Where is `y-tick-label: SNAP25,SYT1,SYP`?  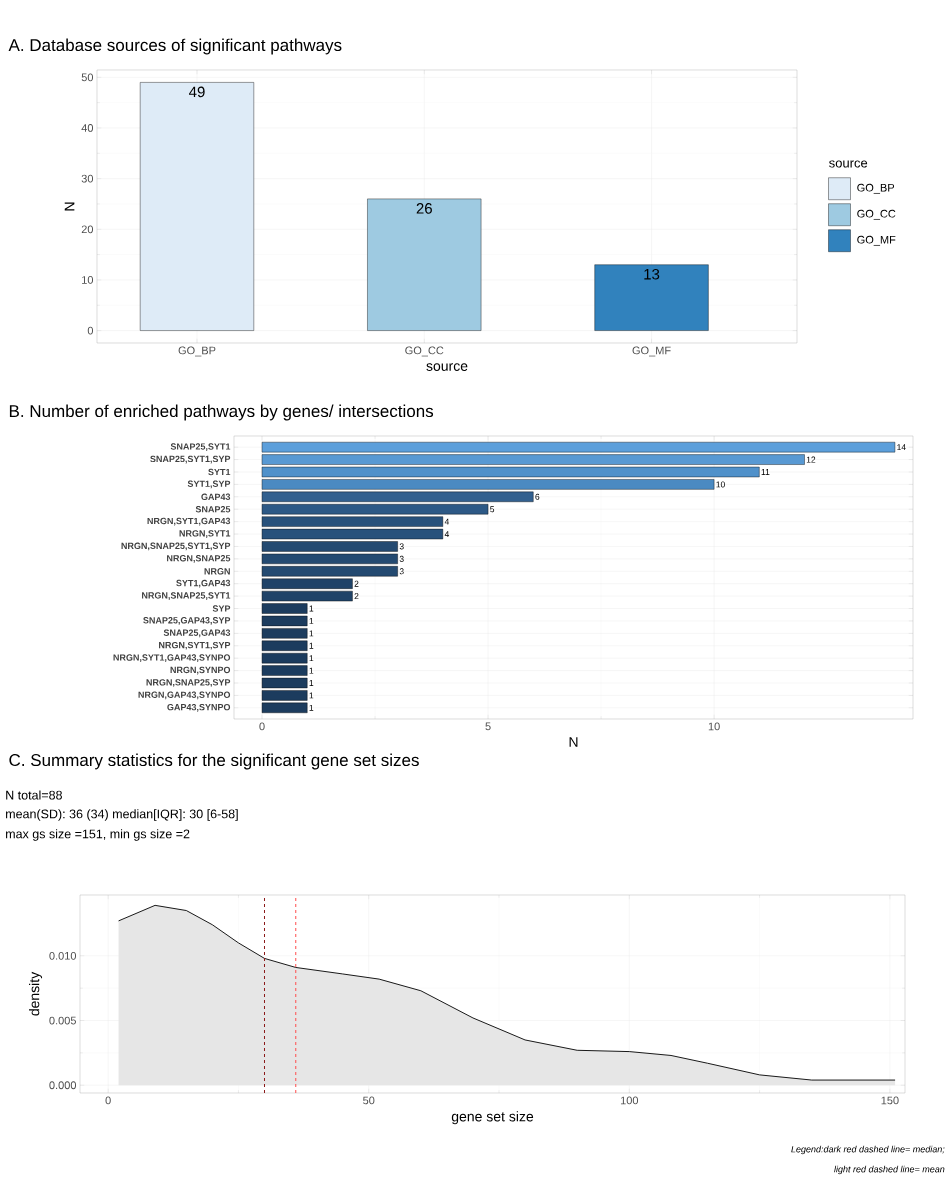
y-tick-label: SNAP25,SYT1,SYP is located at coordinates (190, 459).